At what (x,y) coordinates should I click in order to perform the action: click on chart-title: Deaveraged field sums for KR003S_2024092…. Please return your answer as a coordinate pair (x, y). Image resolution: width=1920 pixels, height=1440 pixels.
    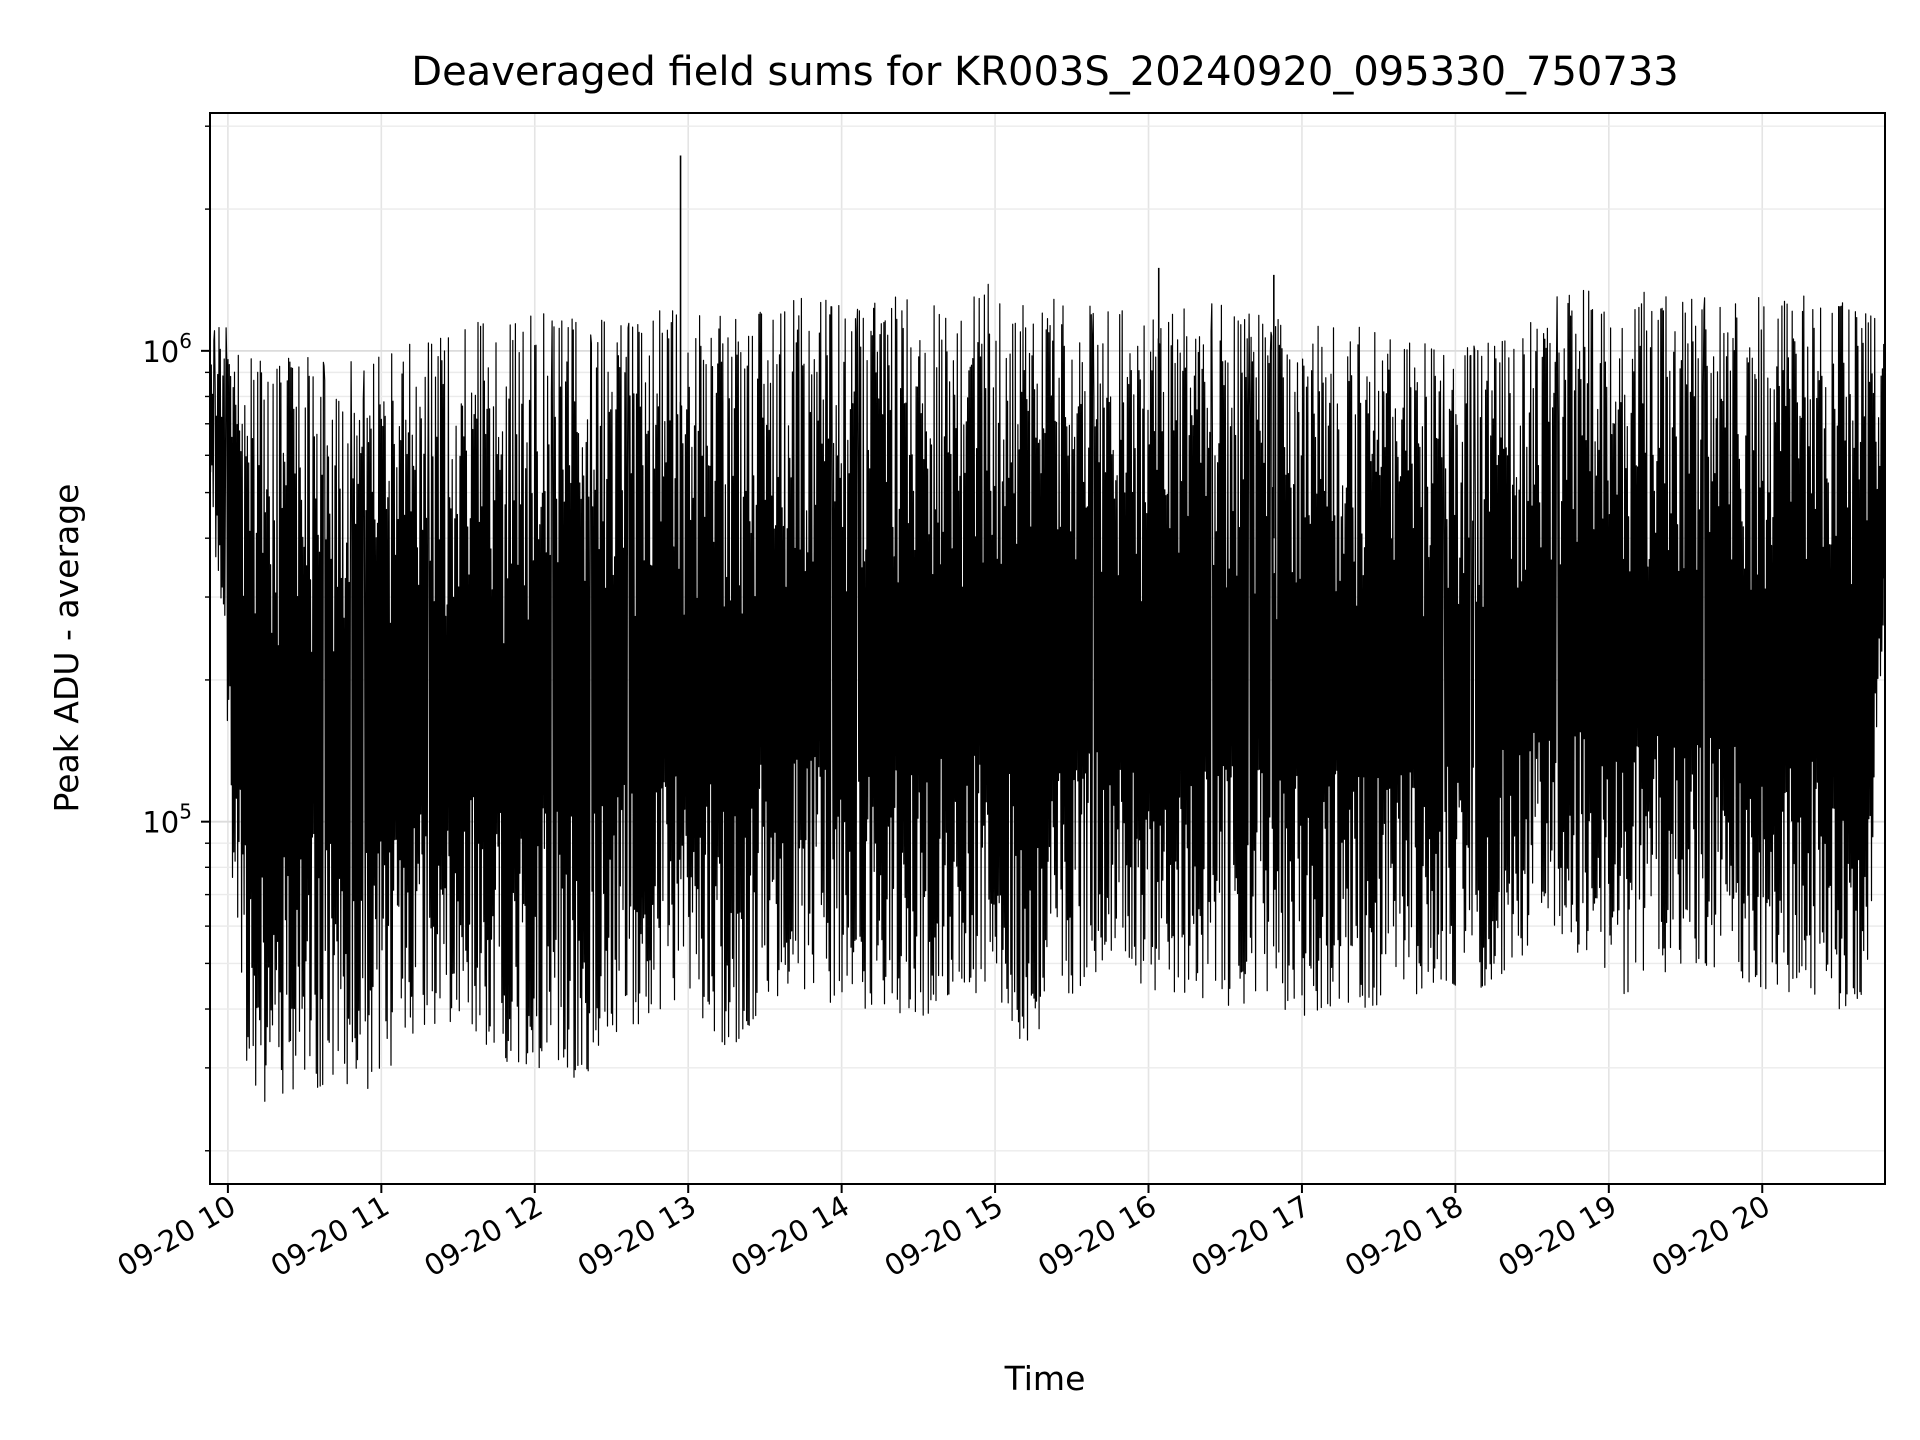
    Looking at the image, I should click on (1044, 72).